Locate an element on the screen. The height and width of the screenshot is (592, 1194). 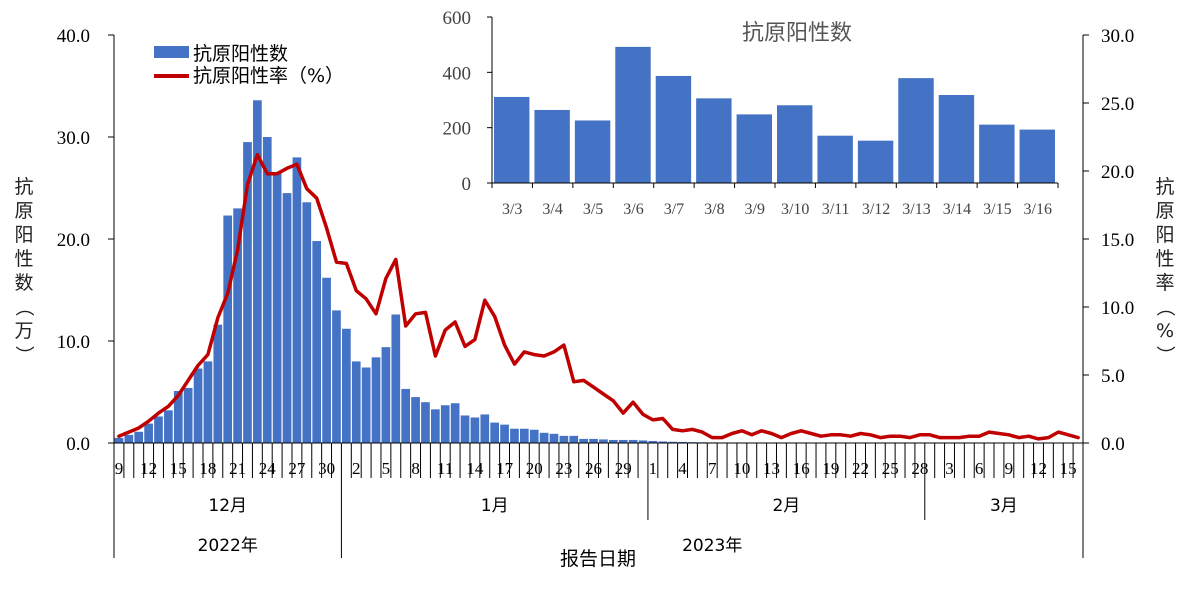
inset-x-label: 3/9 is located at coordinates (755, 209).